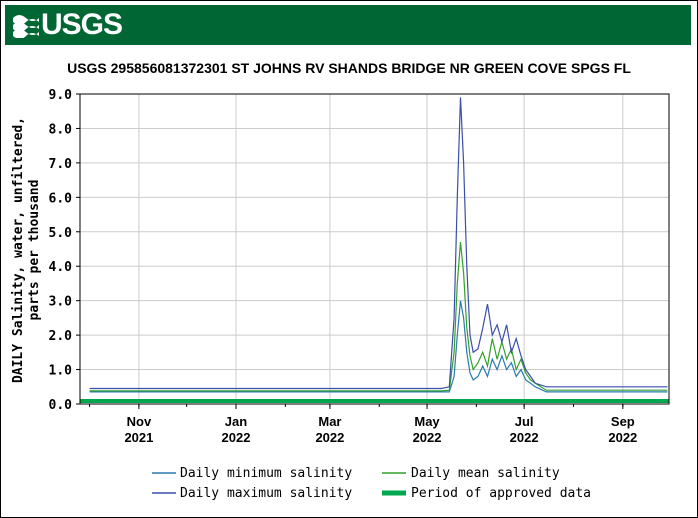  I want to click on y-tick-label: 8.0, so click(61, 129).